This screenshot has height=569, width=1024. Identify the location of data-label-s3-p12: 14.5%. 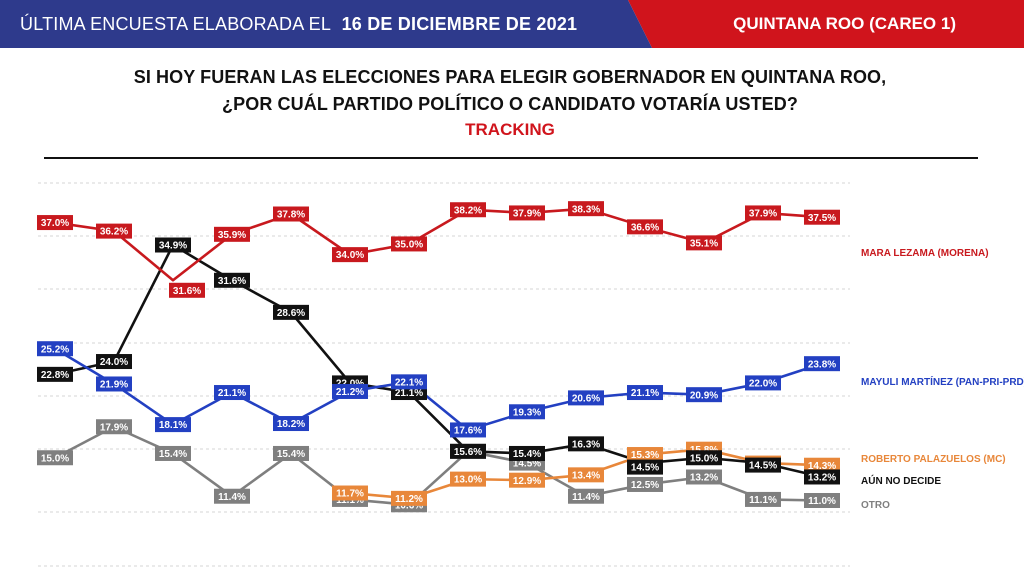
(763, 466).